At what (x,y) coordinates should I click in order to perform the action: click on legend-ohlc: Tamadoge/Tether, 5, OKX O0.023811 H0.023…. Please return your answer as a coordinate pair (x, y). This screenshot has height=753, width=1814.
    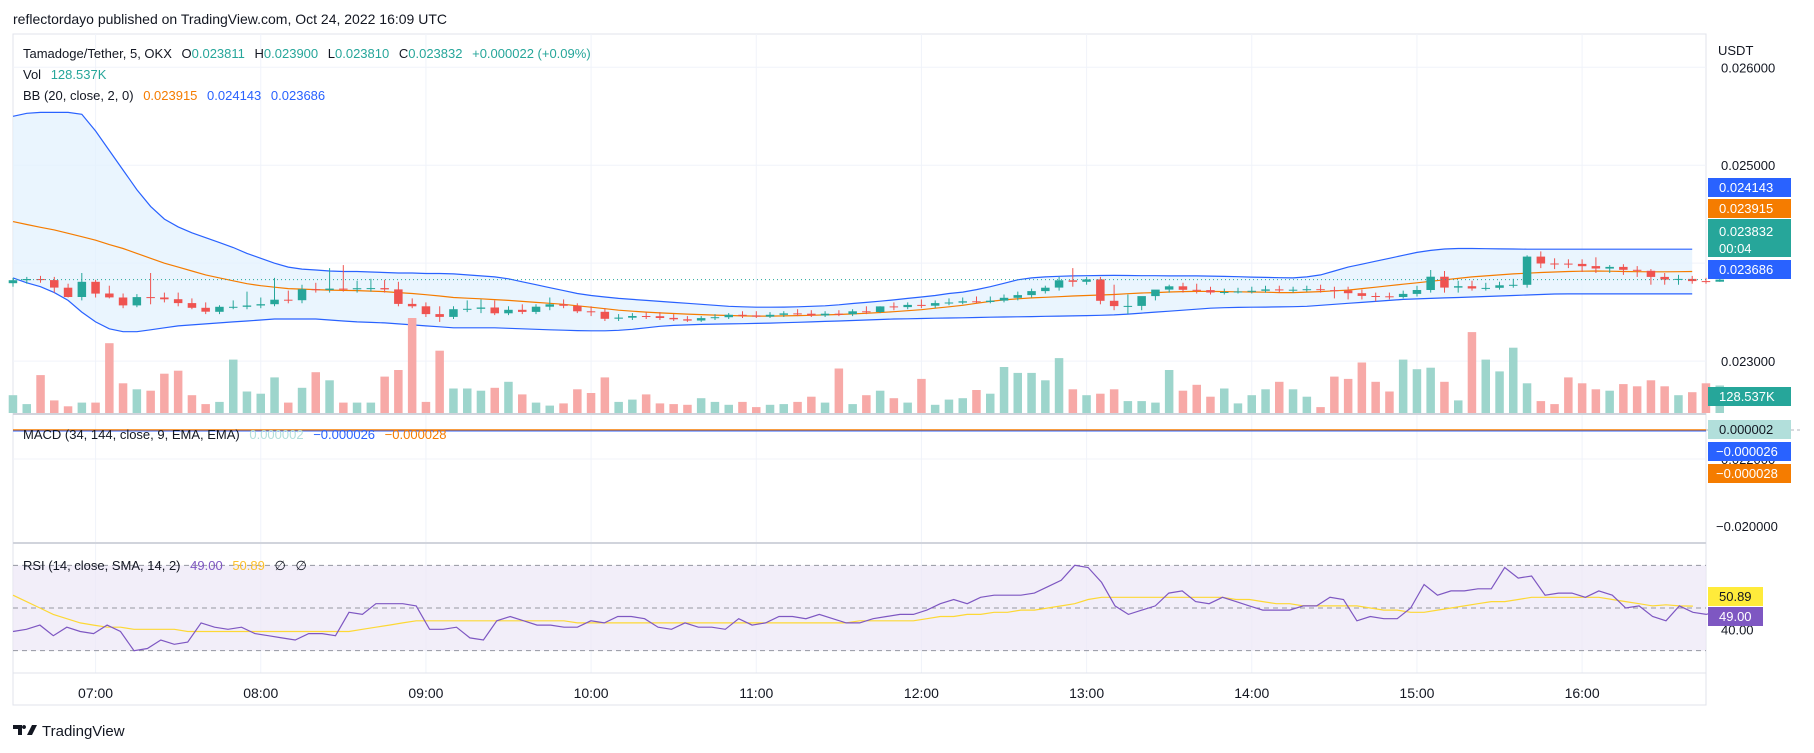
    Looking at the image, I should click on (307, 53).